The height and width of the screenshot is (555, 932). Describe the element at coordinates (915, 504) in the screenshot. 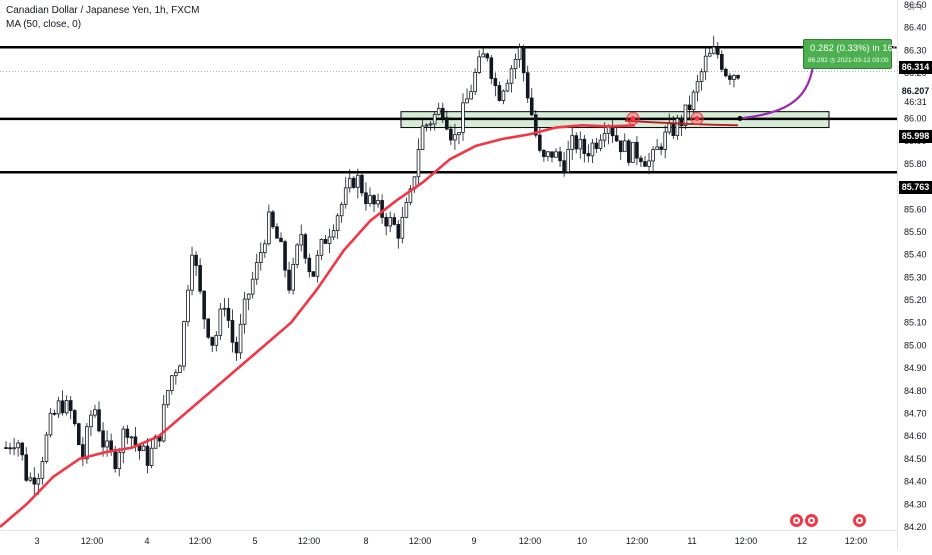

I see `y-tick-label: 84.30` at that location.